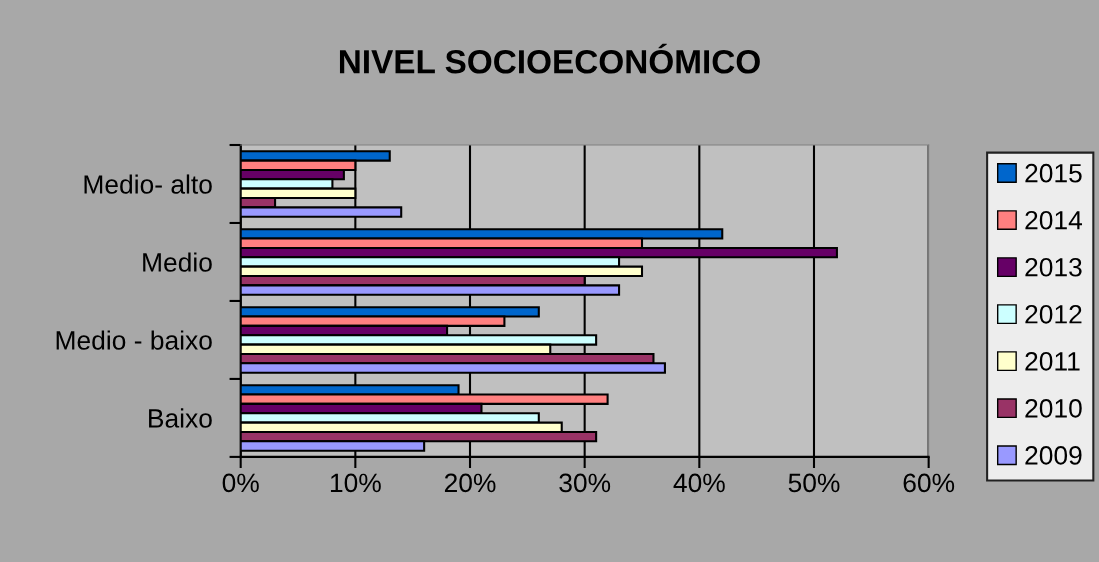 The image size is (1099, 562). What do you see at coordinates (180, 418) in the screenshot?
I see `y-tick-label: Baixo` at bounding box center [180, 418].